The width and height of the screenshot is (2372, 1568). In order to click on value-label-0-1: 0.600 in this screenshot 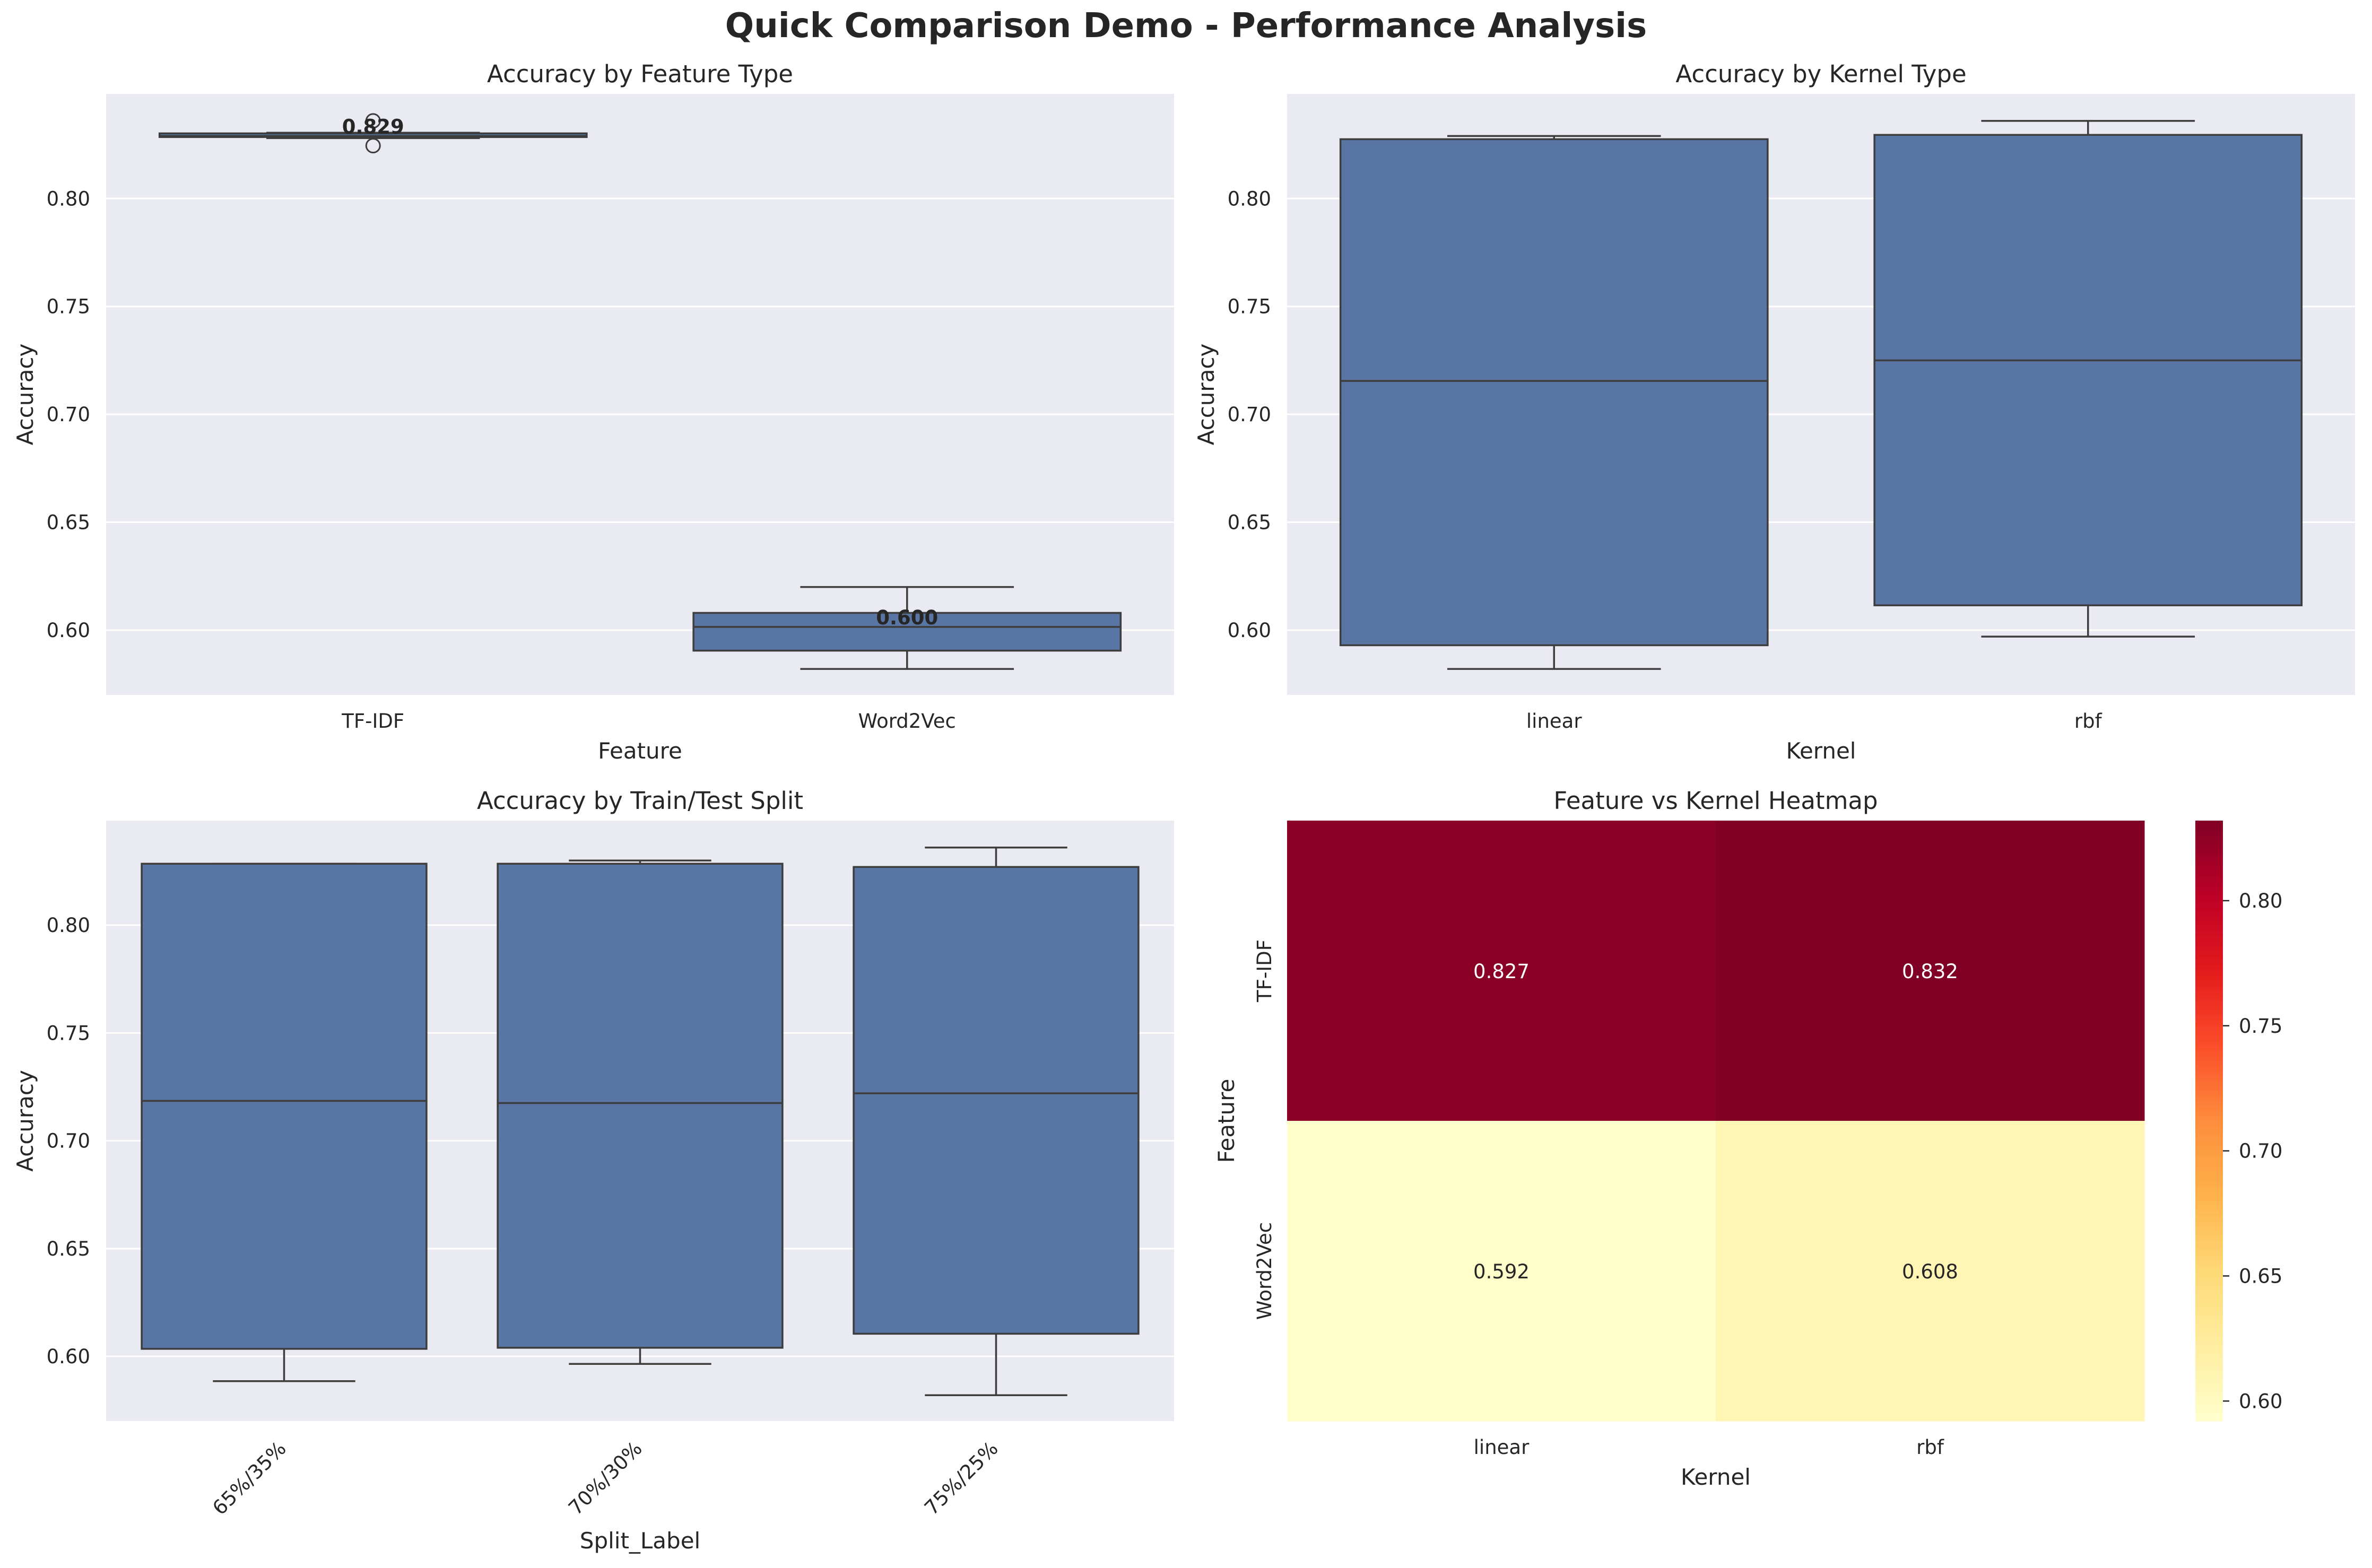, I will do `click(907, 617)`.